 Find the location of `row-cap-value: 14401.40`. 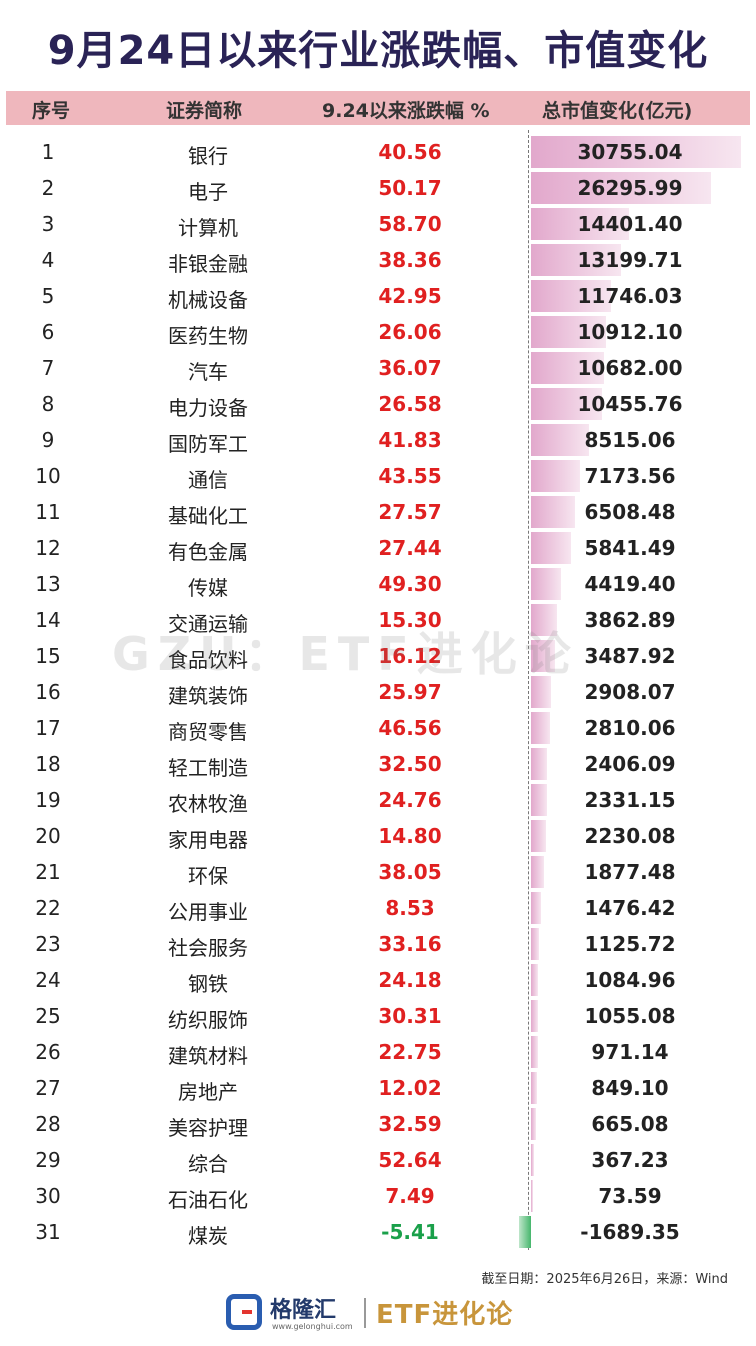

row-cap-value: 14401.40 is located at coordinates (630, 224).